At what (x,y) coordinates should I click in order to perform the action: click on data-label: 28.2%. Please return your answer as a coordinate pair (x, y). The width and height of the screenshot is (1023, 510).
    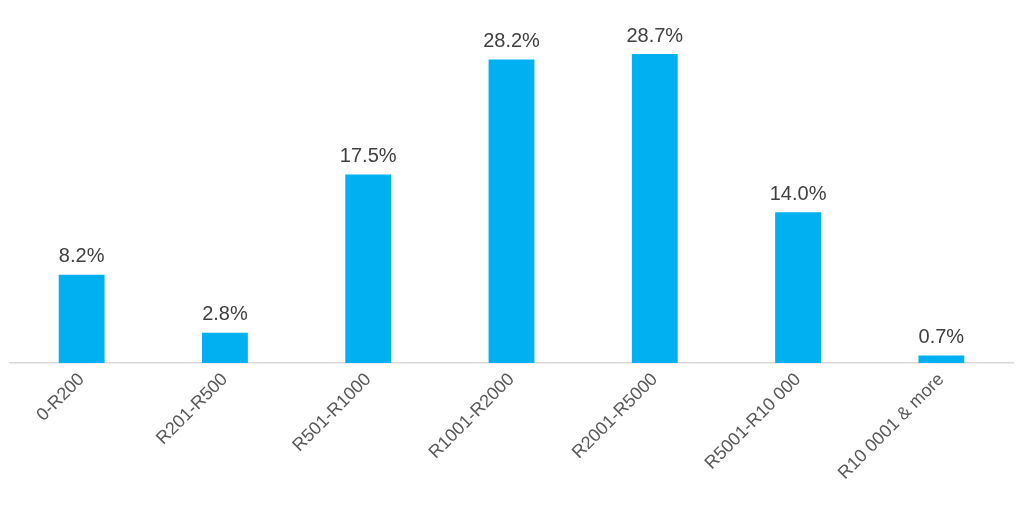
    Looking at the image, I should click on (512, 39).